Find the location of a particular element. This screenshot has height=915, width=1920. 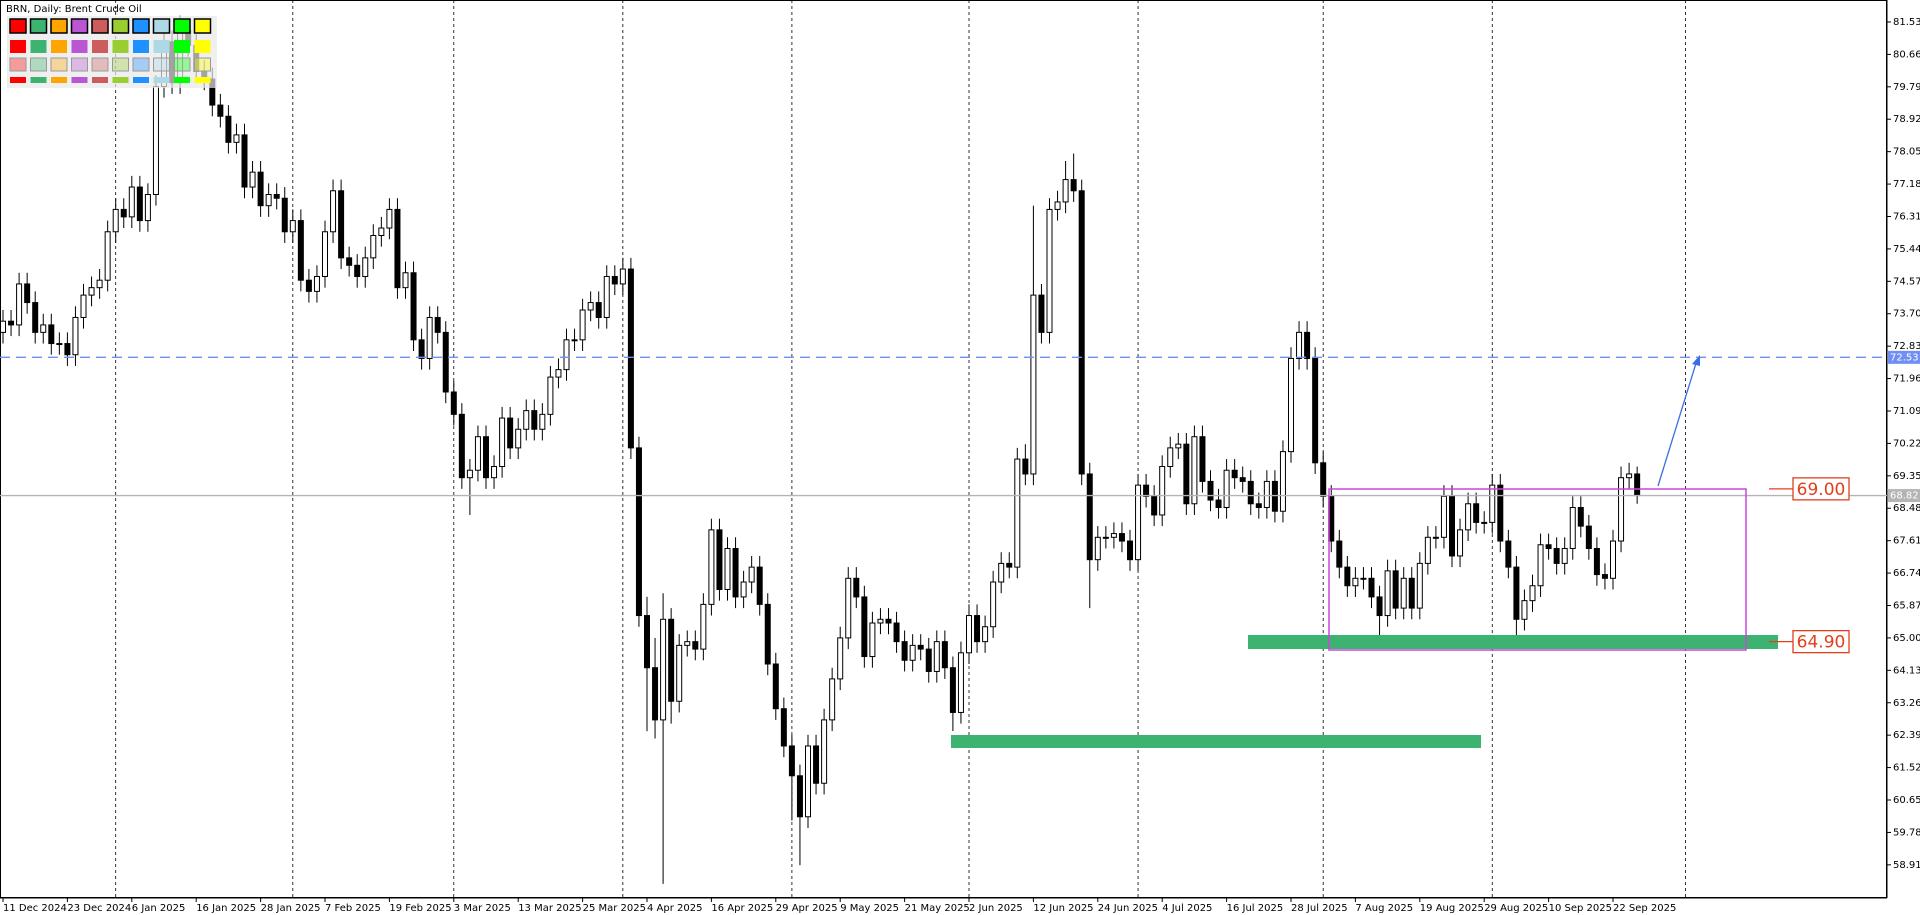

y-tick-label: 63.26 is located at coordinates (1906, 703).